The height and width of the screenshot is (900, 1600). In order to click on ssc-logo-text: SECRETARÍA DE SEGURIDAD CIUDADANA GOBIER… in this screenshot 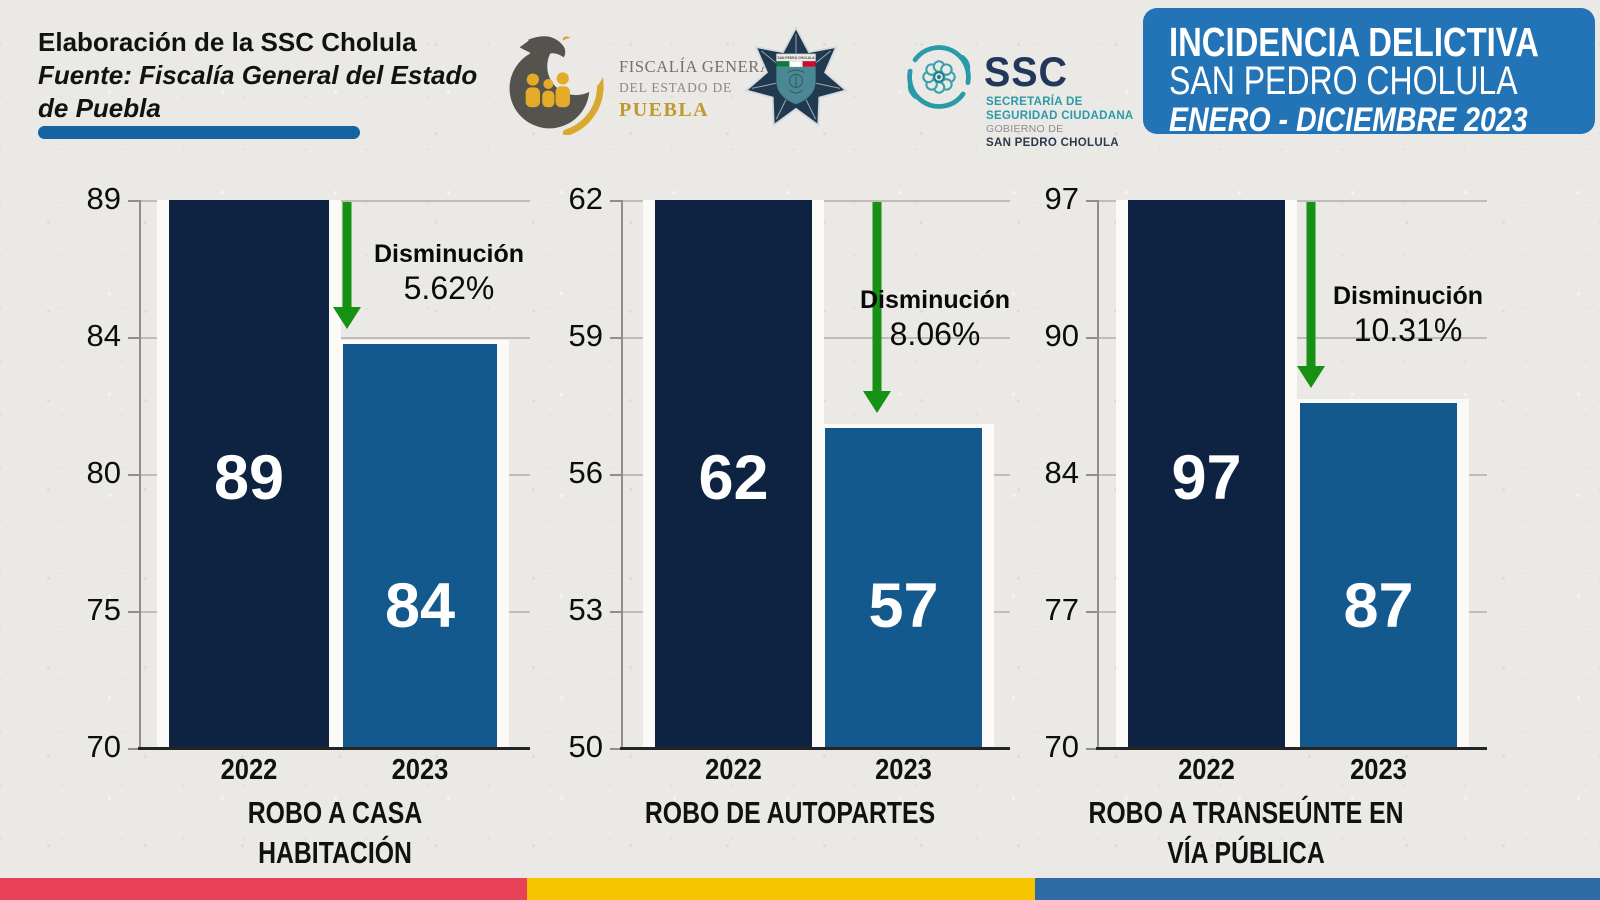, I will do `click(1060, 123)`.